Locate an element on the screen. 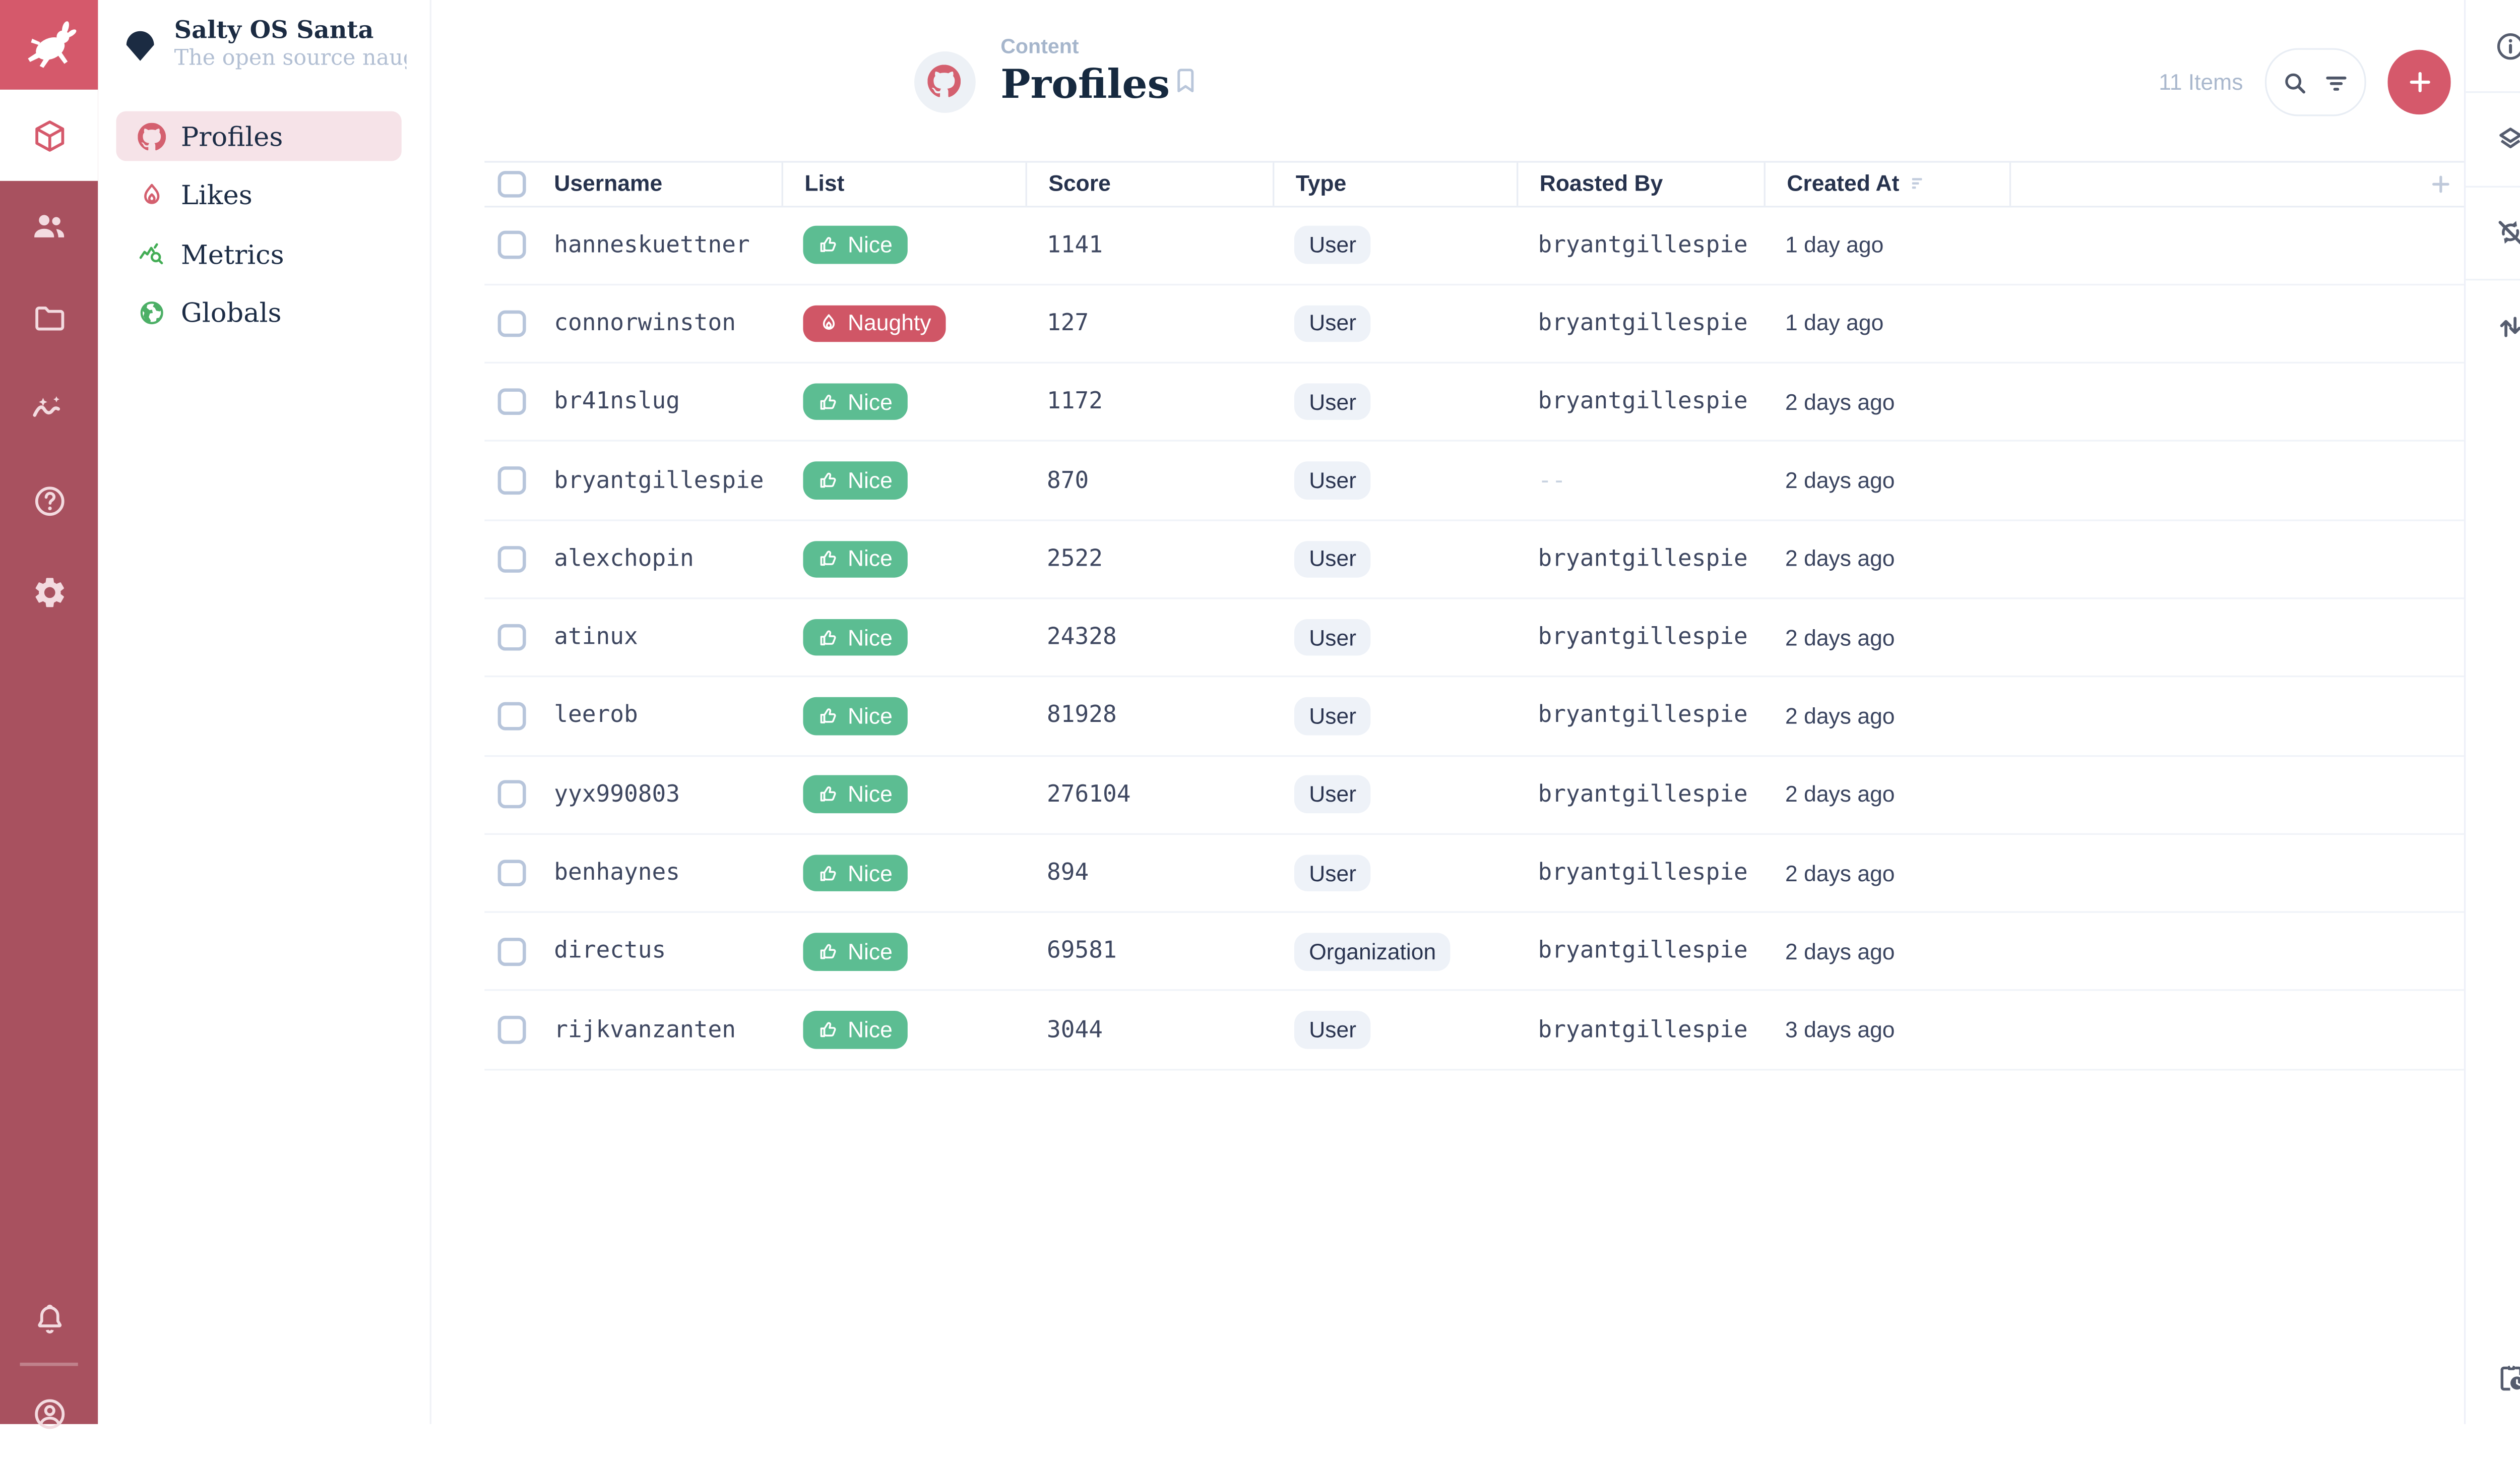 This screenshot has height=1459, width=2520. query-stats-icon is located at coordinates (152, 254).